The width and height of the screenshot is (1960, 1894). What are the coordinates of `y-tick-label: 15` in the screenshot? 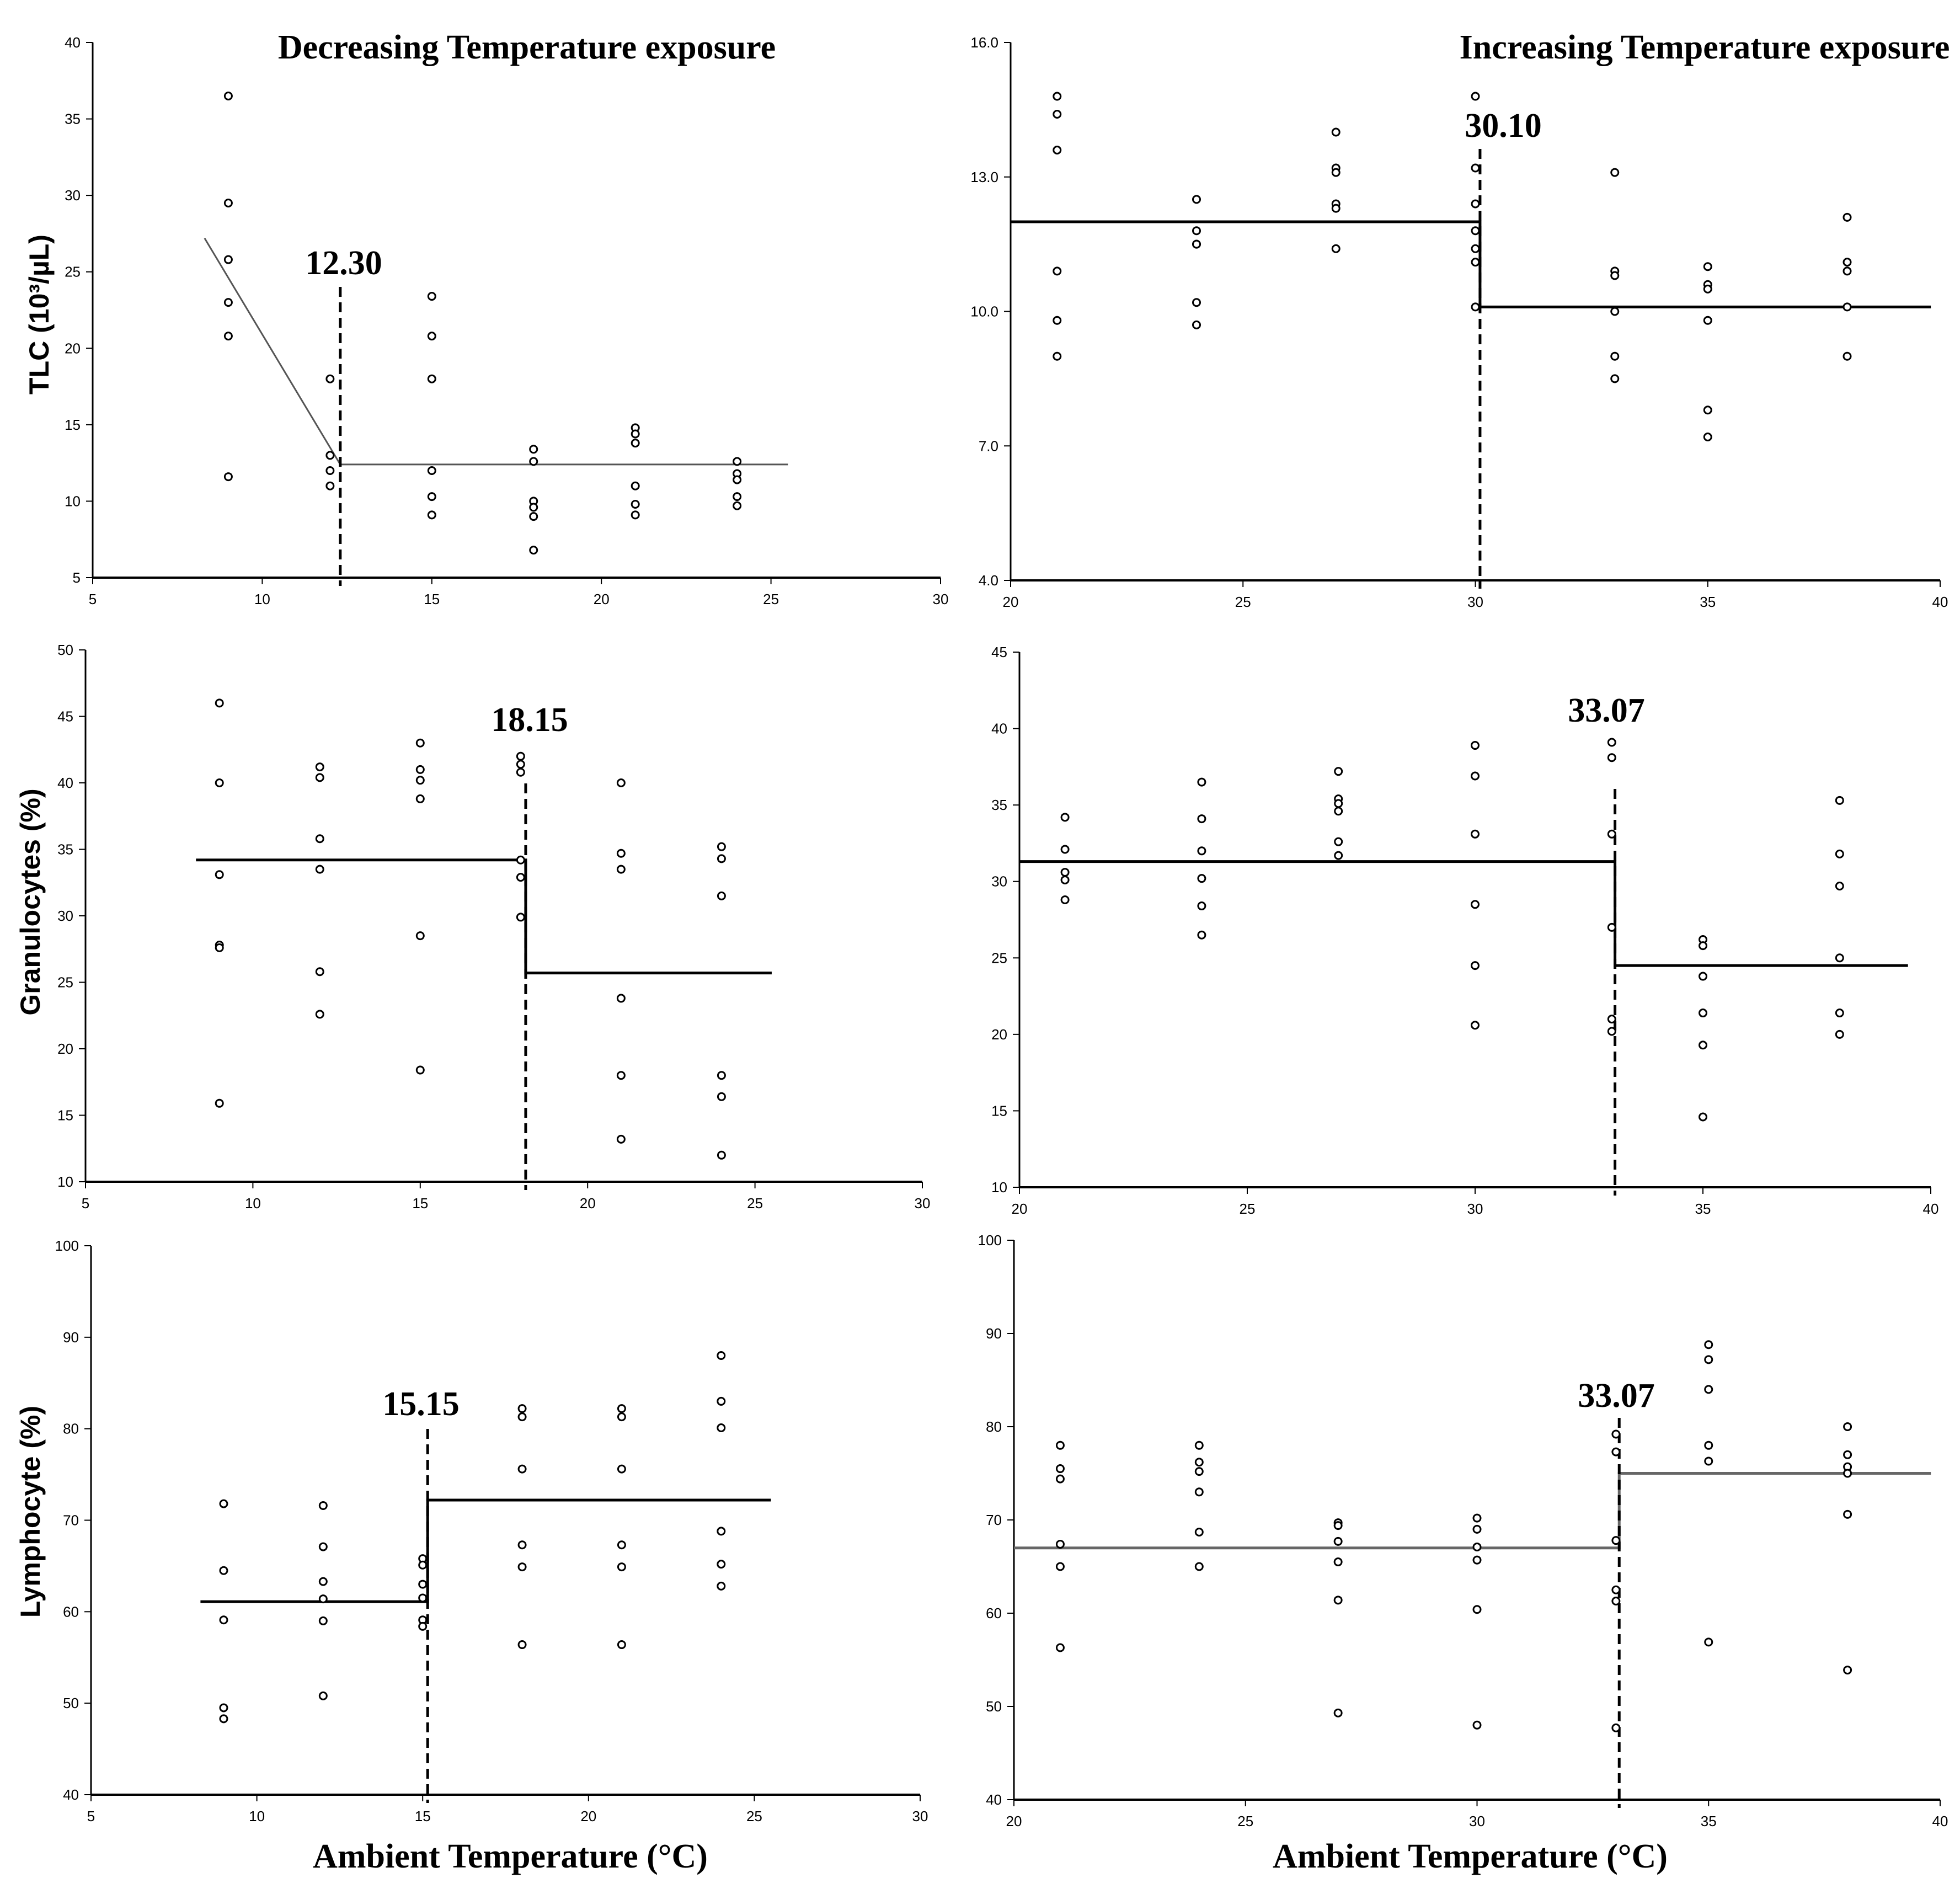 It's located at (65, 1115).